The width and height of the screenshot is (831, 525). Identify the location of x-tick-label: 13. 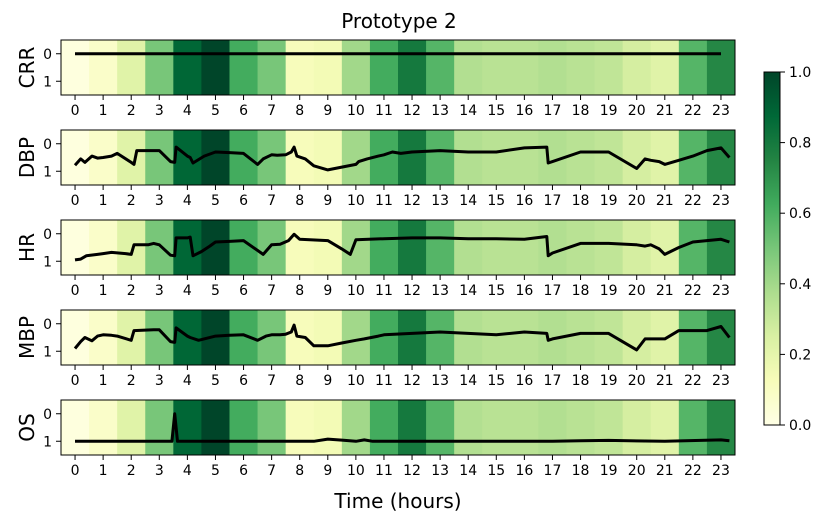
(440, 201).